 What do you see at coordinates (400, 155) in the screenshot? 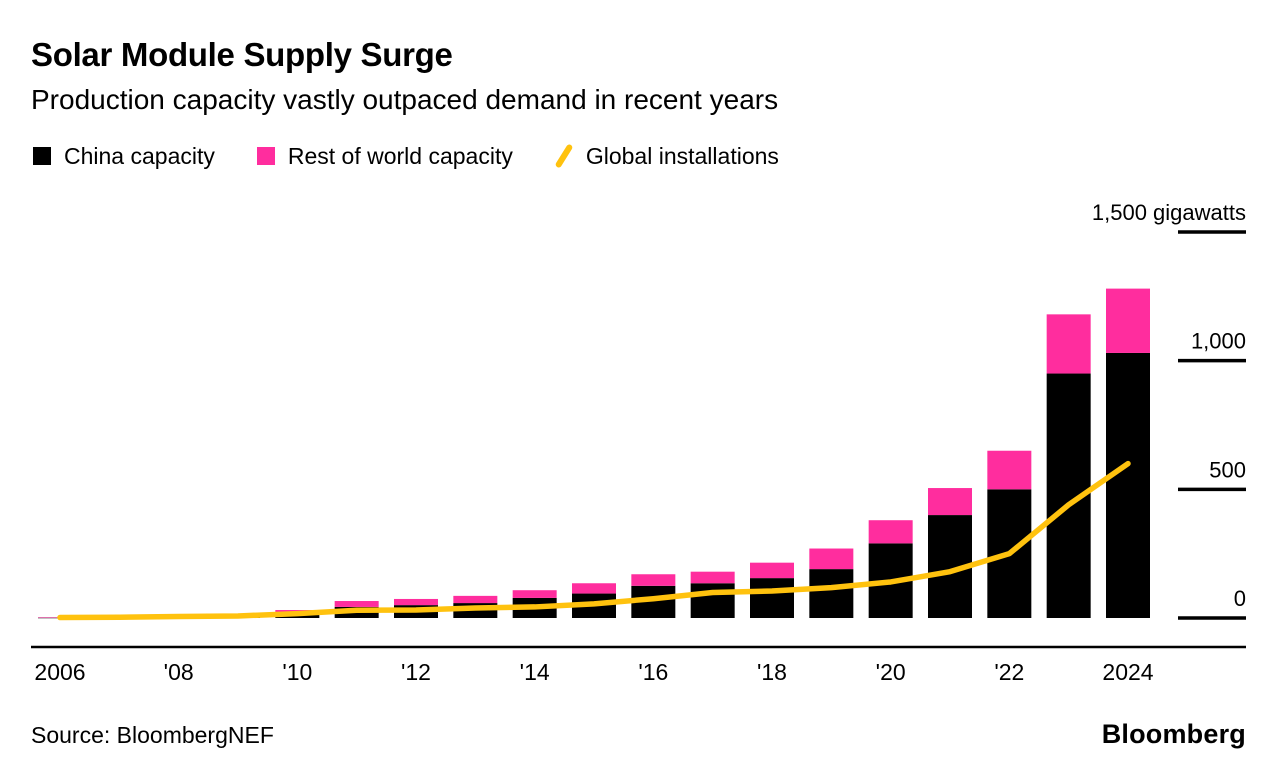
I see `legend-label-rest-of-world-capacity: Rest of world capacity` at bounding box center [400, 155].